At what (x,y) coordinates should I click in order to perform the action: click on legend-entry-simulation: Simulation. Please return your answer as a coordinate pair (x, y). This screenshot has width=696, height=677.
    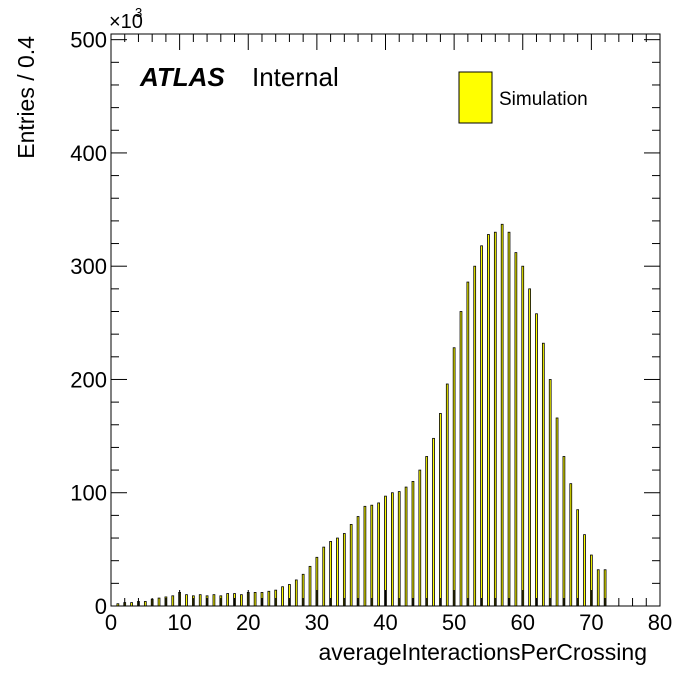
    Looking at the image, I should click on (543, 99).